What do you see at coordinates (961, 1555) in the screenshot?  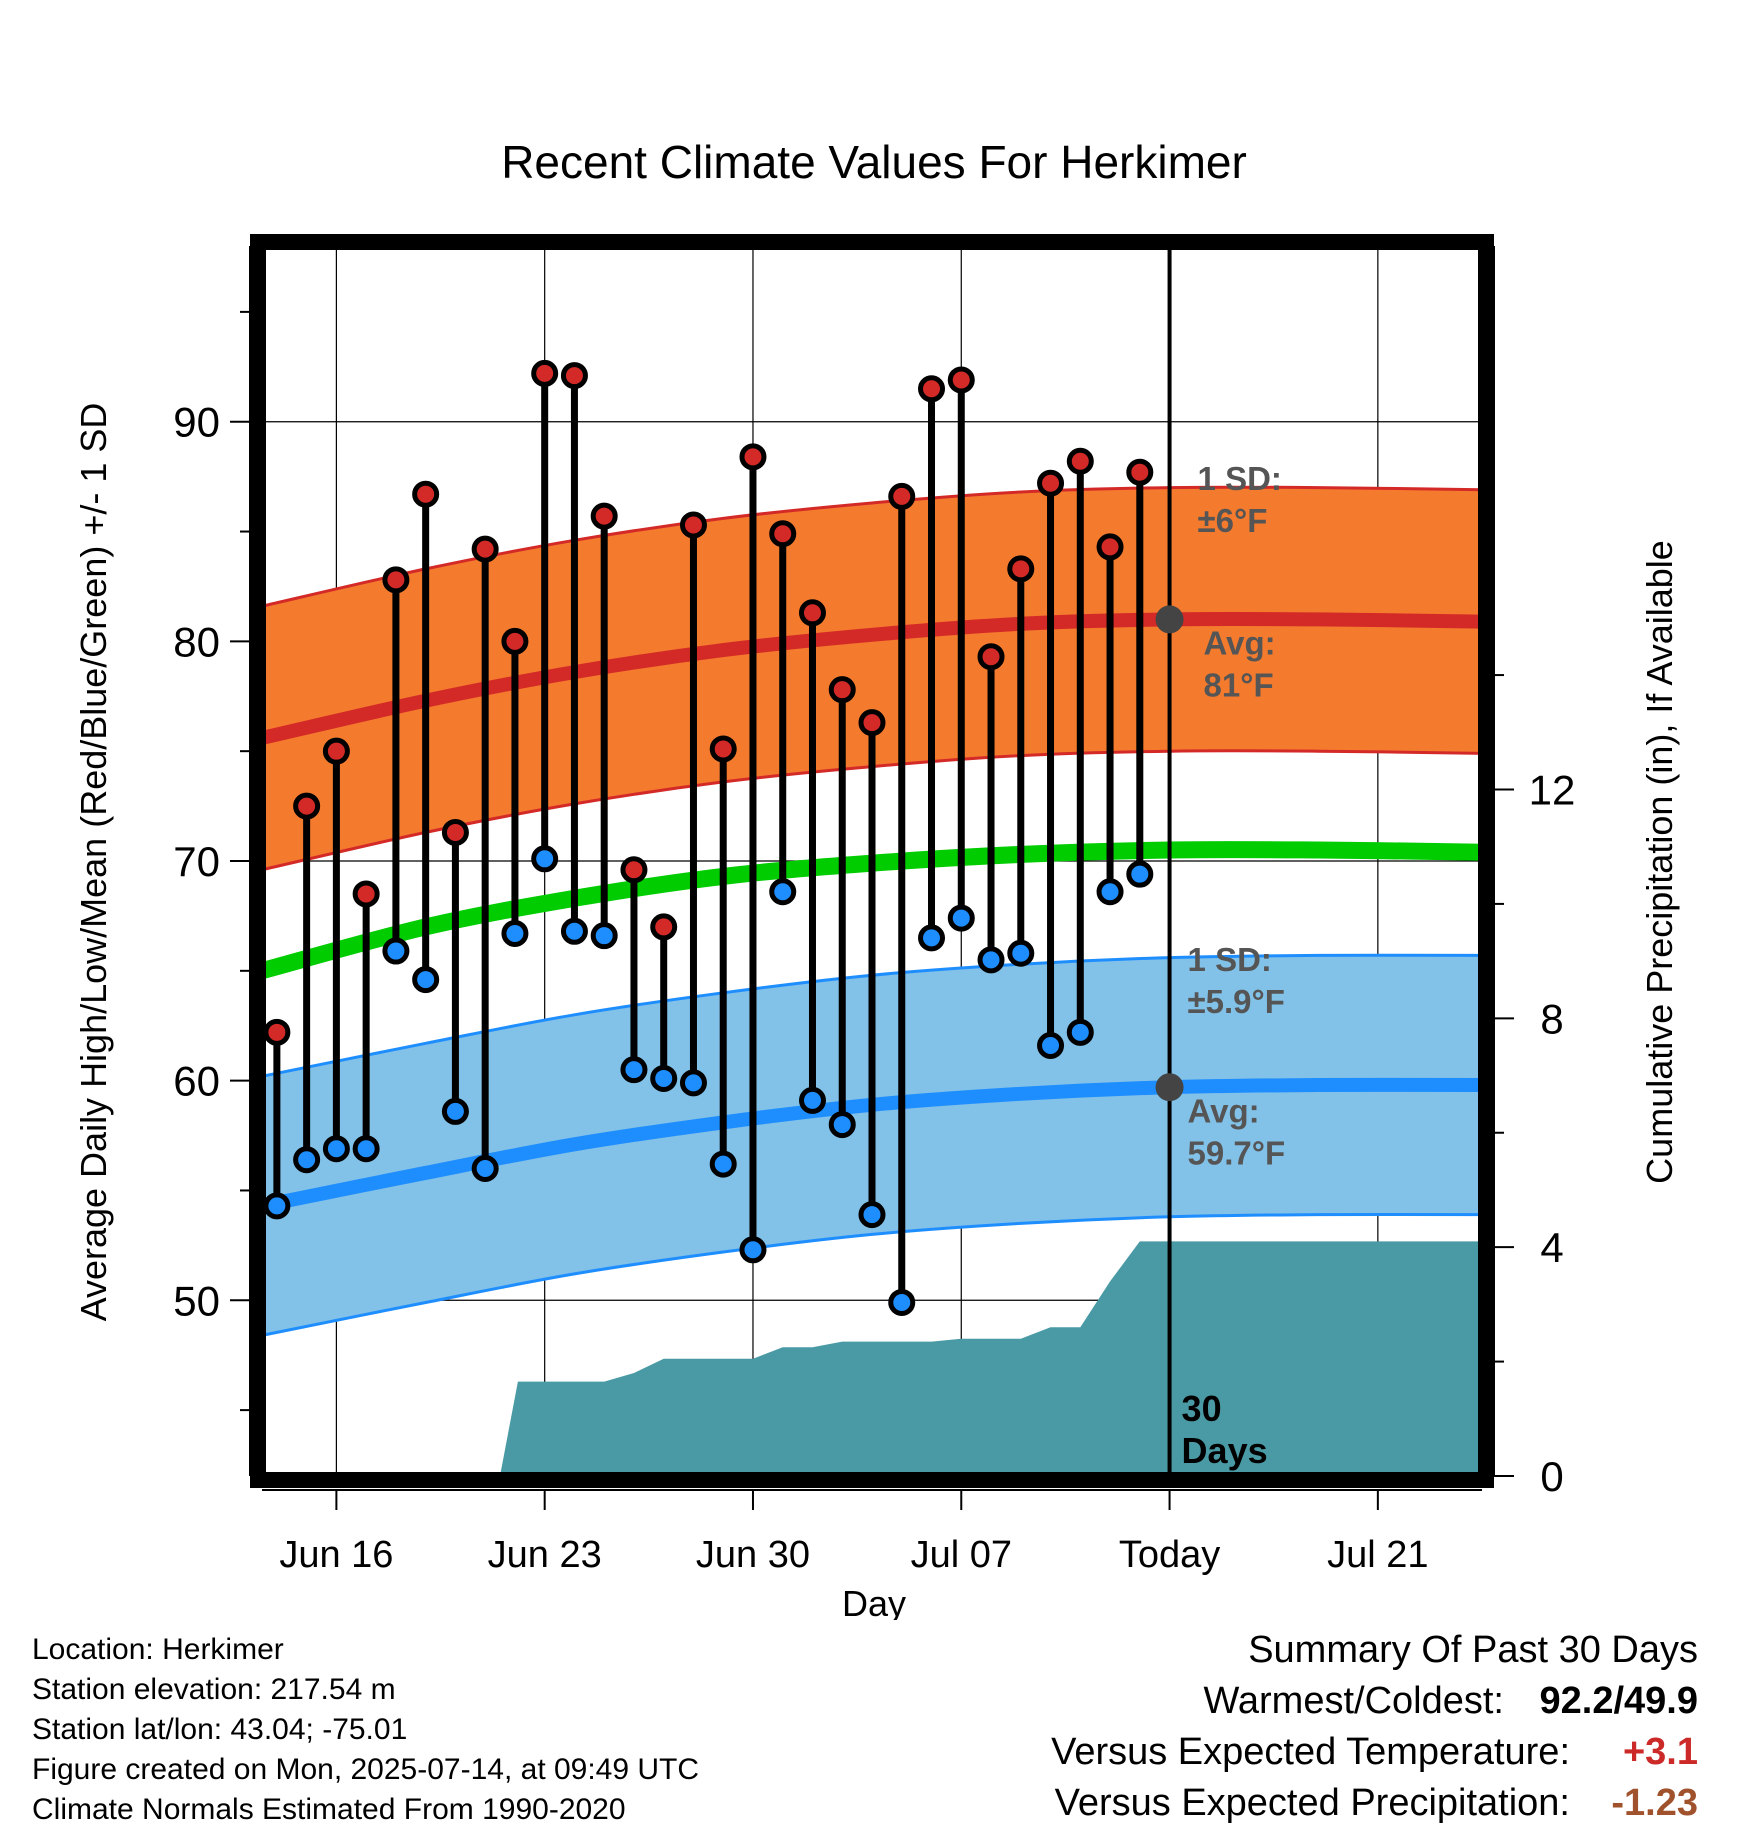 I see `x-tick-label: Jul 07` at bounding box center [961, 1555].